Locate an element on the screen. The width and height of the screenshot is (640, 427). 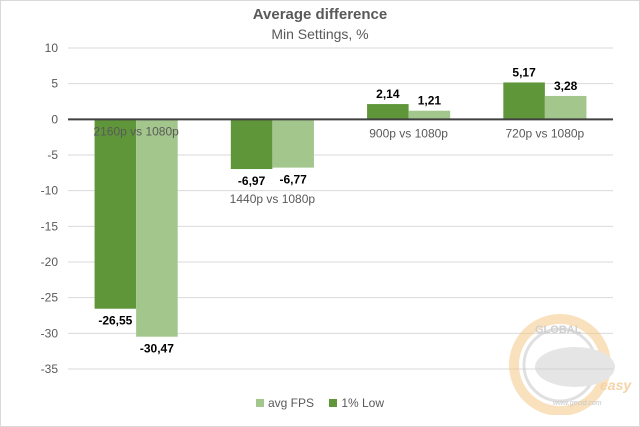
watermark-url-text: www.gecid.com is located at coordinates (577, 403).